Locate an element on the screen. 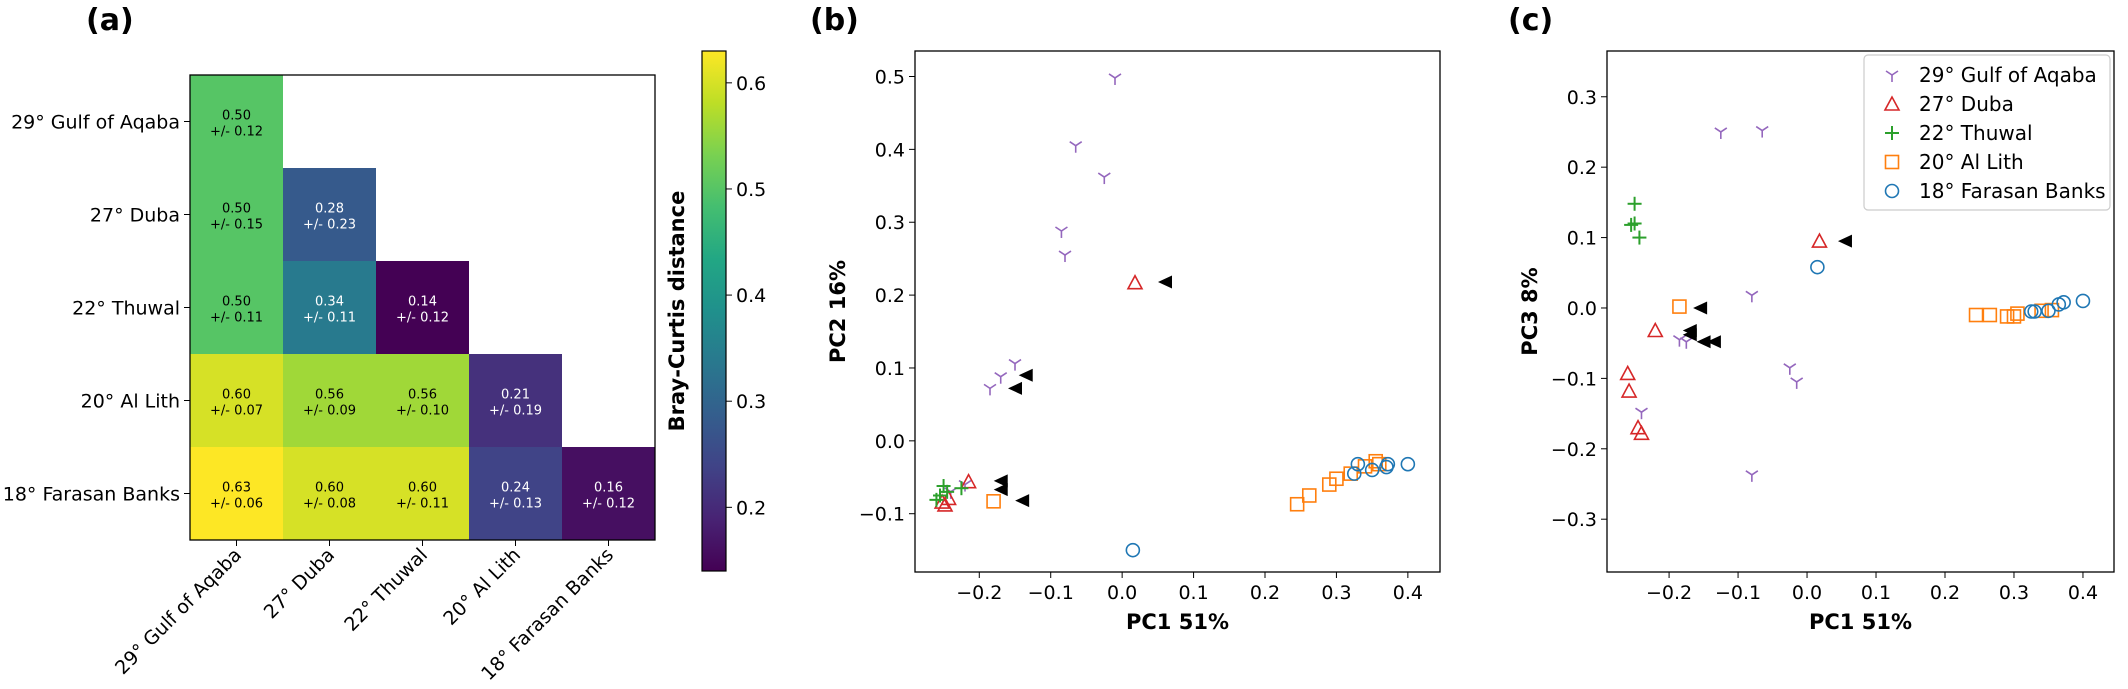 This screenshot has height=689, width=2128. panel-label-b: (b) is located at coordinates (834, 20).